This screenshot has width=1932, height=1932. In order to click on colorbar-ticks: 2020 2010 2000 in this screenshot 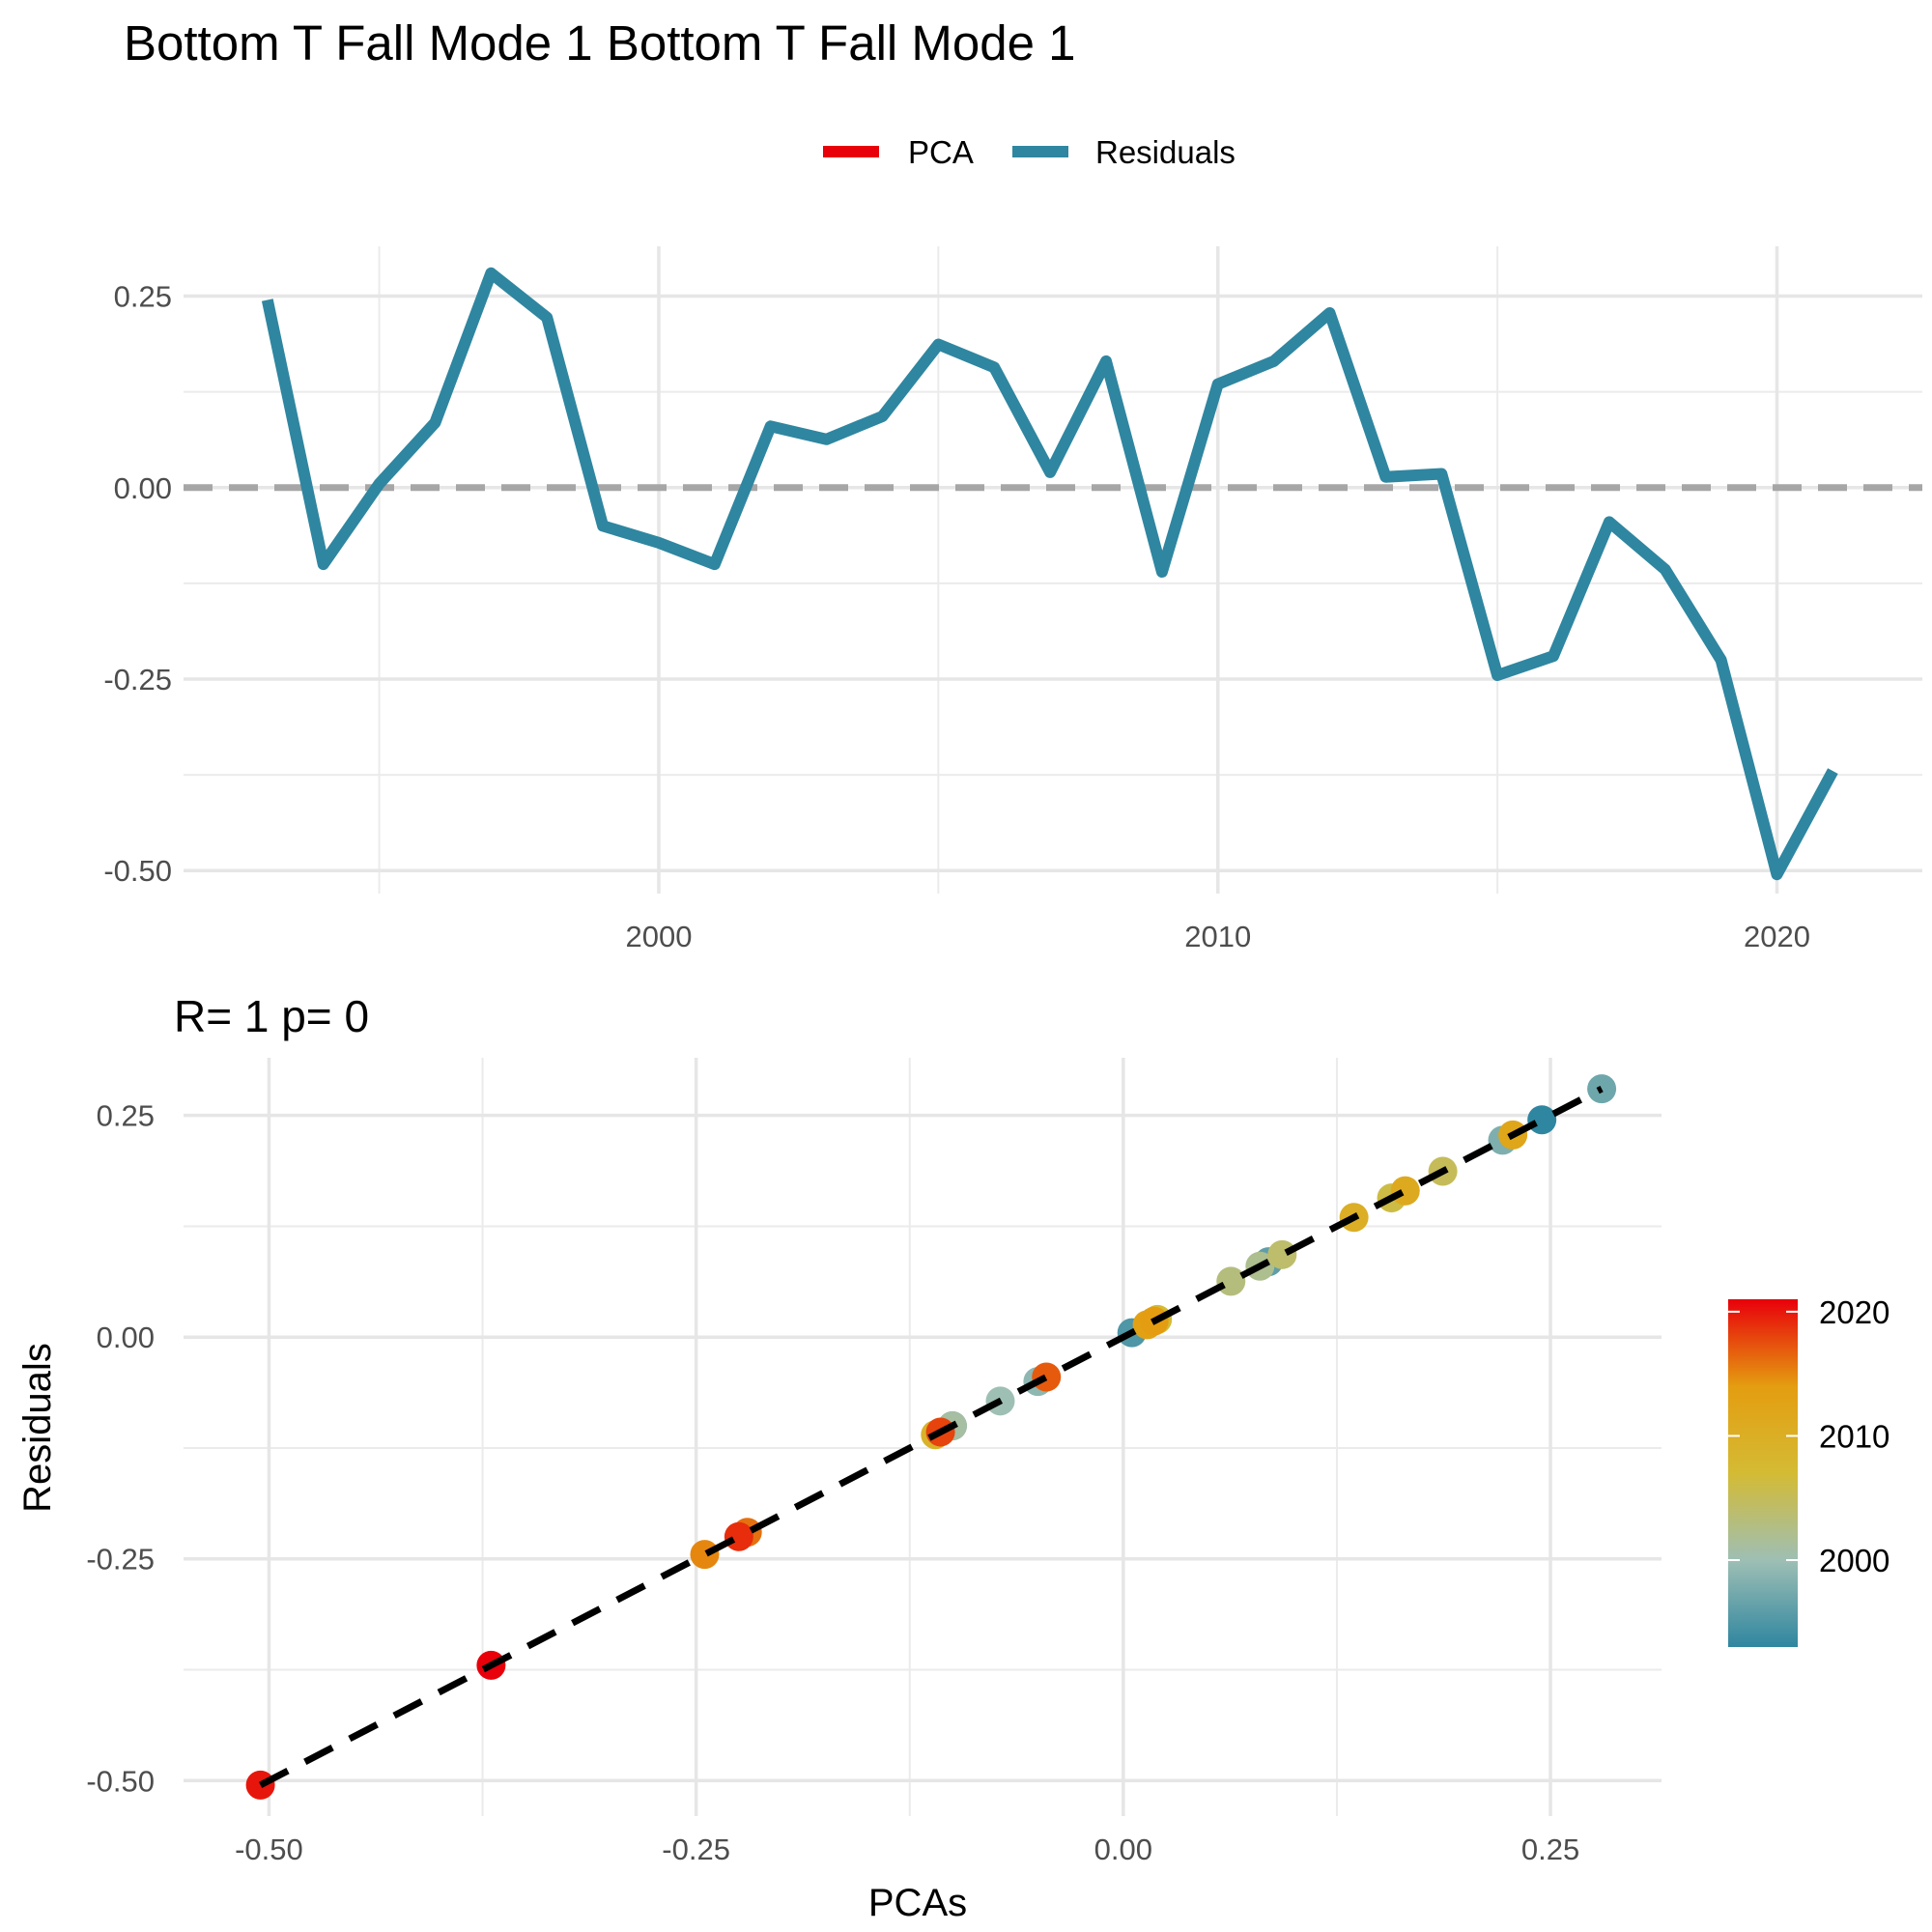, I will do `click(1808, 1436)`.